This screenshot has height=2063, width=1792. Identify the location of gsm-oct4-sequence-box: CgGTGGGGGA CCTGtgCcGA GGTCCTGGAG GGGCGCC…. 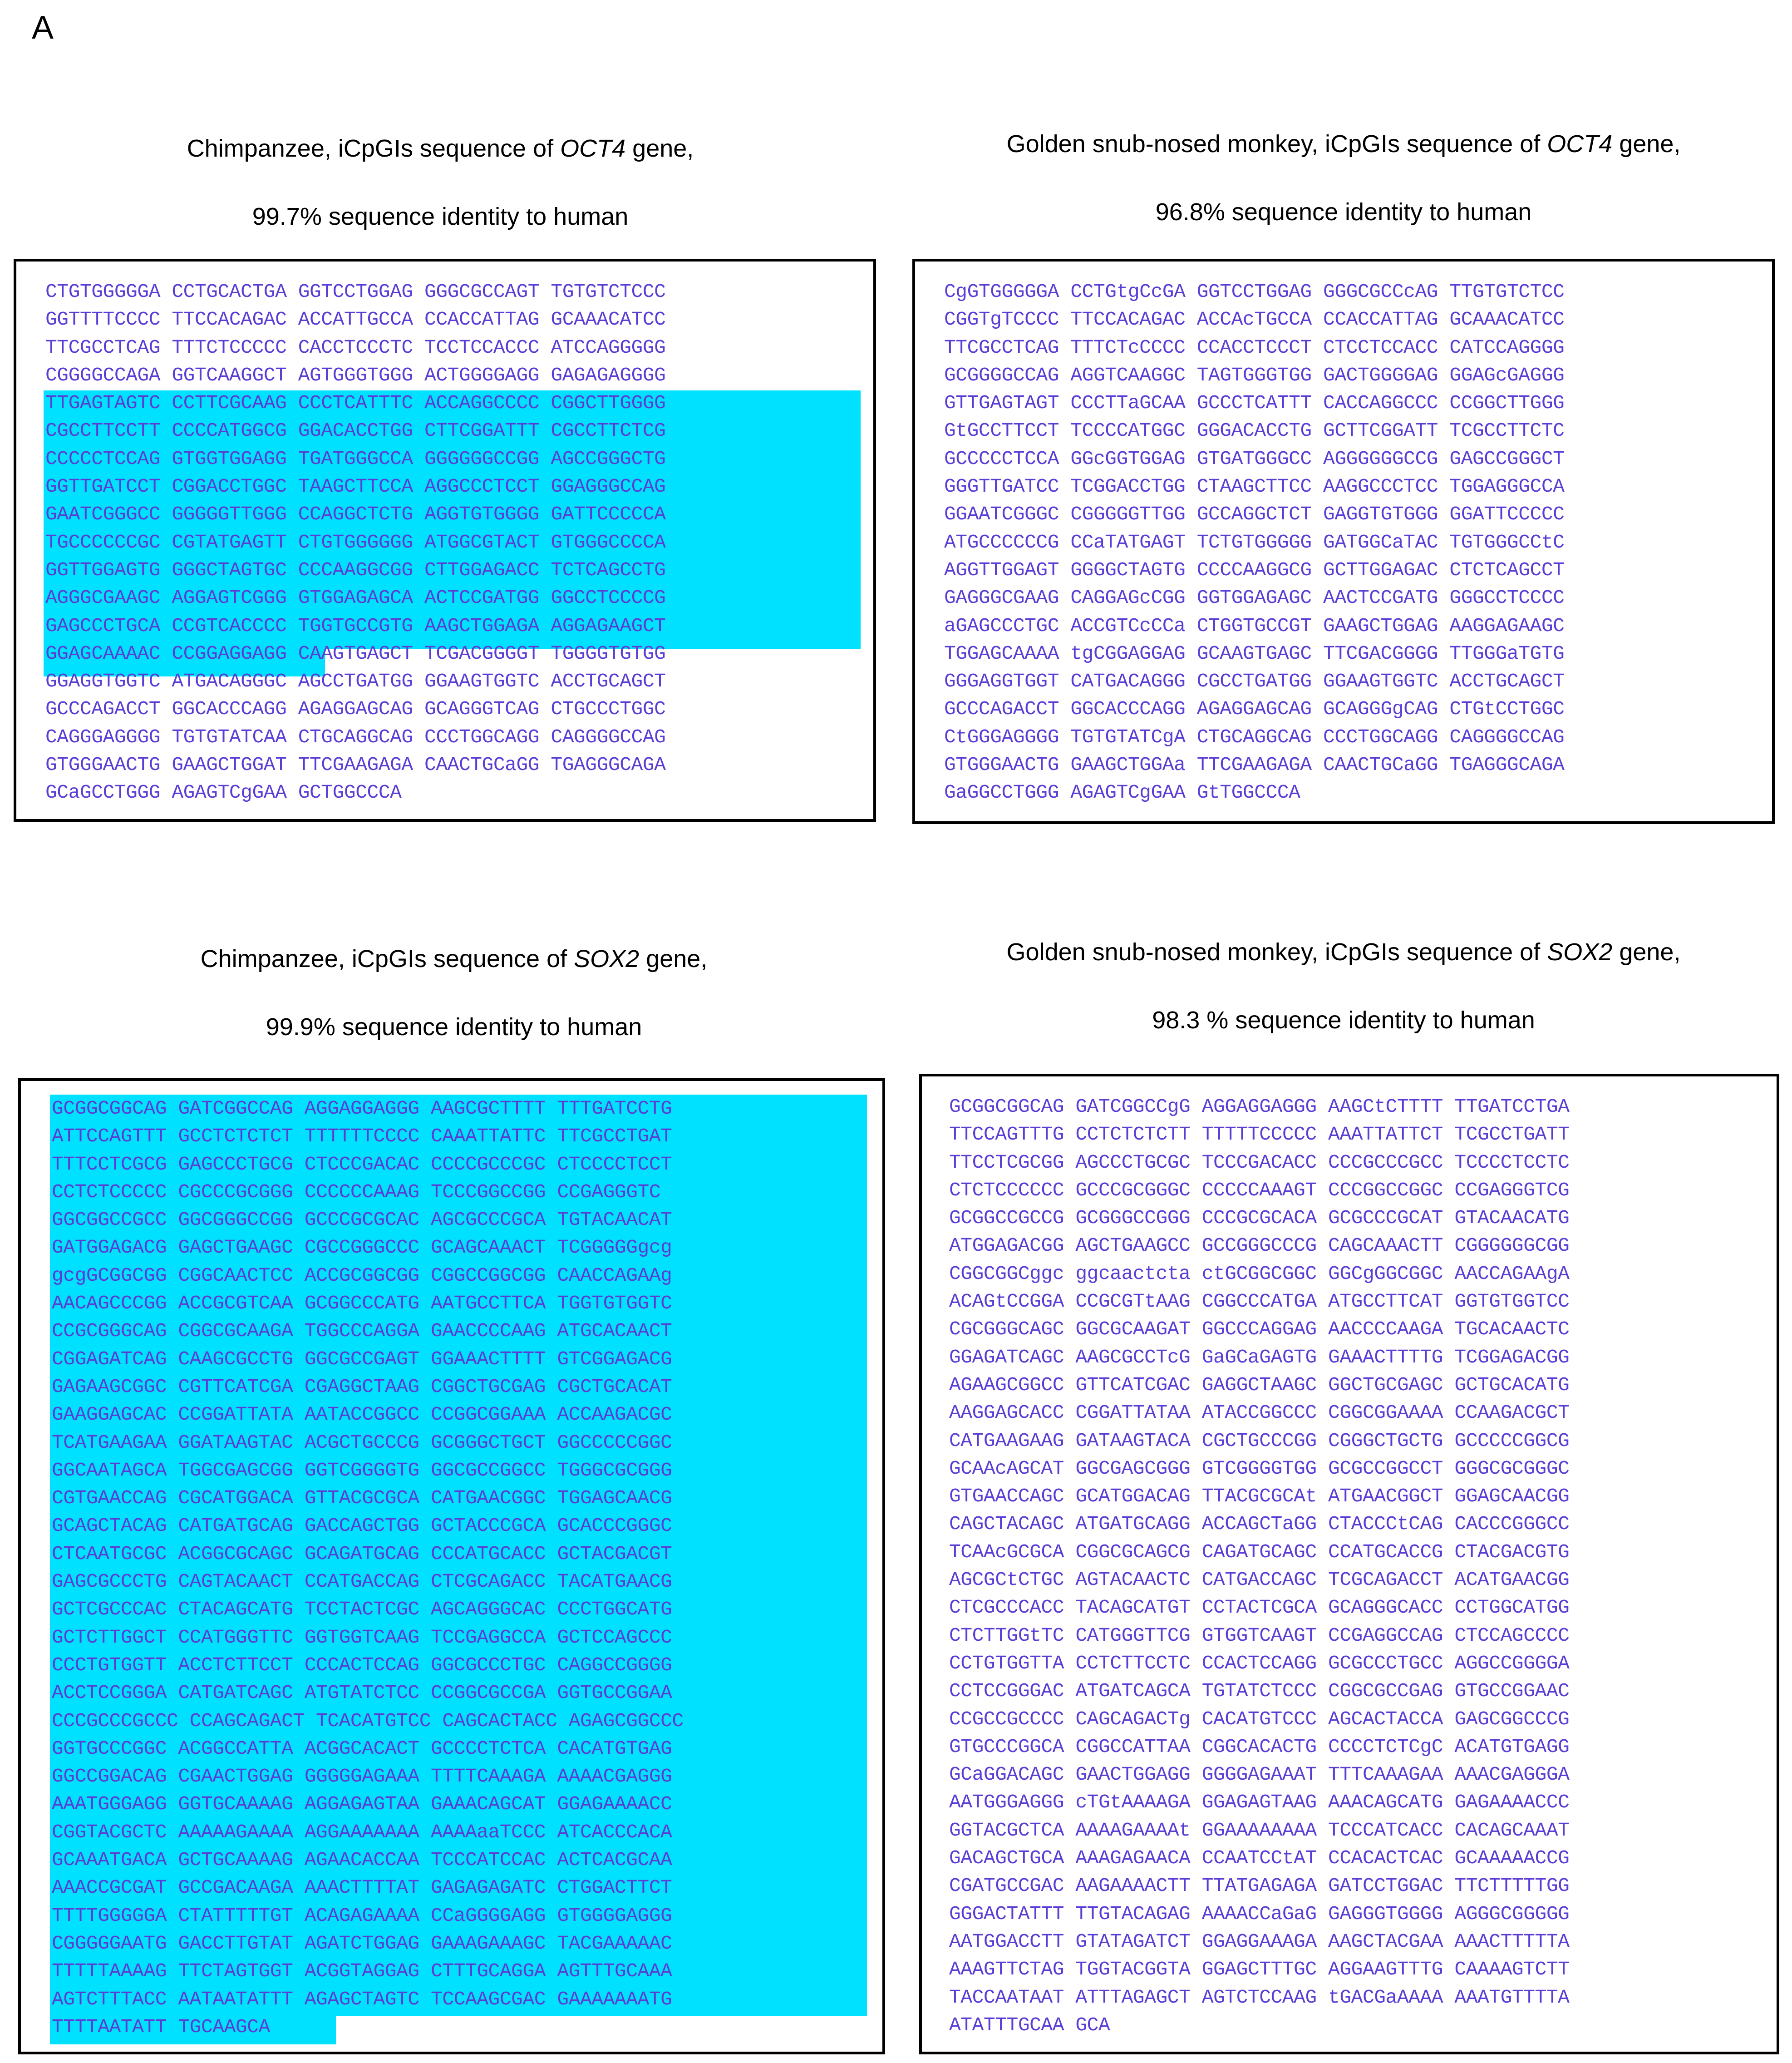
(1343, 542).